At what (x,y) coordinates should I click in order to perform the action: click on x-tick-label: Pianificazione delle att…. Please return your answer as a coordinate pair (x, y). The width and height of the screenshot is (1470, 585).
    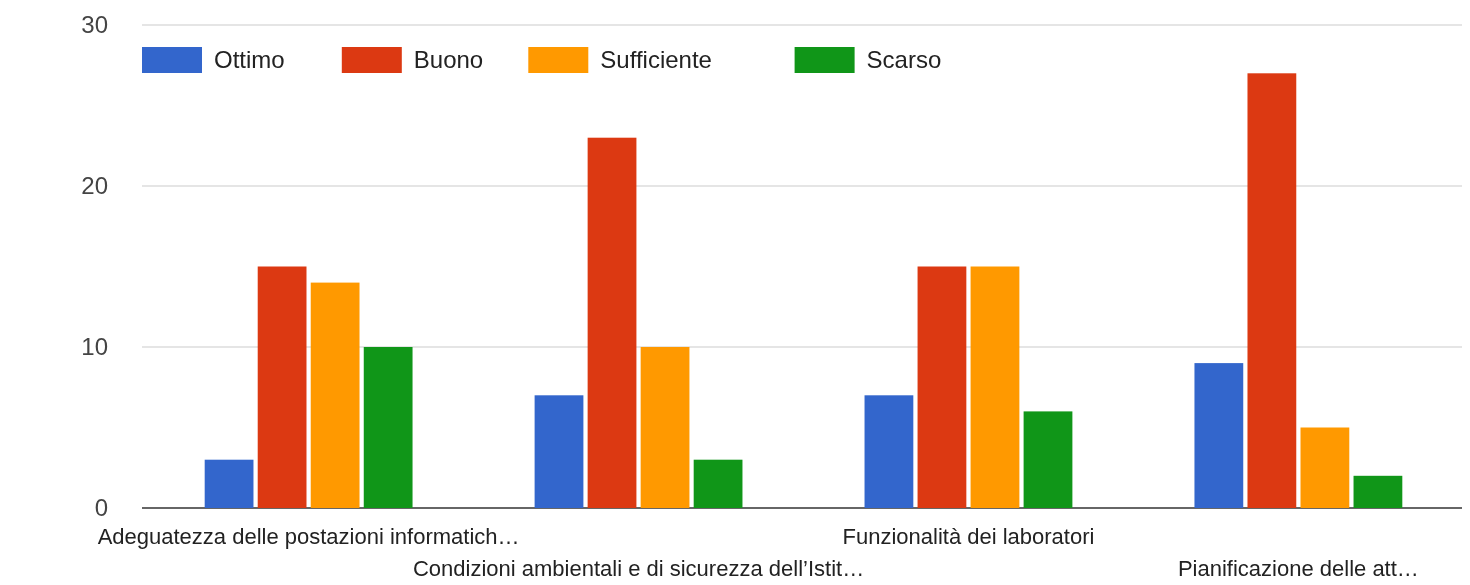
    Looking at the image, I should click on (1298, 568).